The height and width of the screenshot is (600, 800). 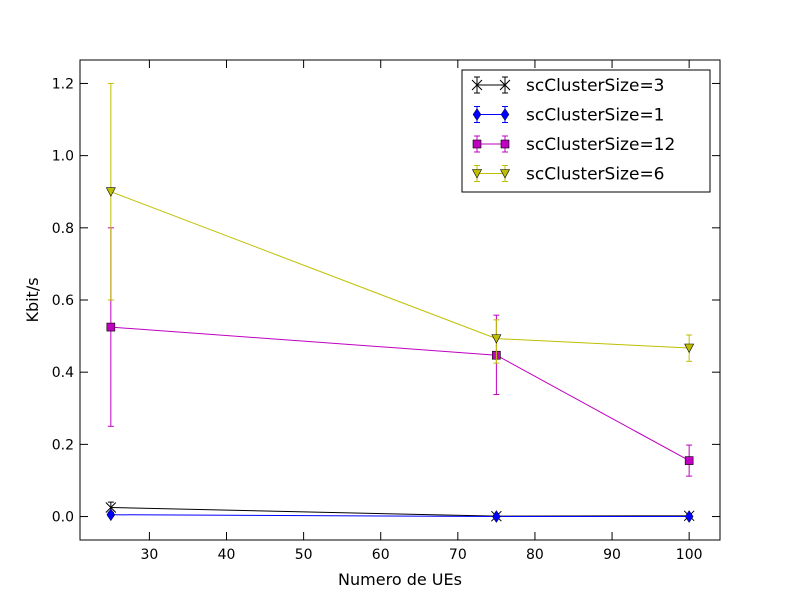 What do you see at coordinates (32, 299) in the screenshot?
I see `y-axis-label: Kbit/s` at bounding box center [32, 299].